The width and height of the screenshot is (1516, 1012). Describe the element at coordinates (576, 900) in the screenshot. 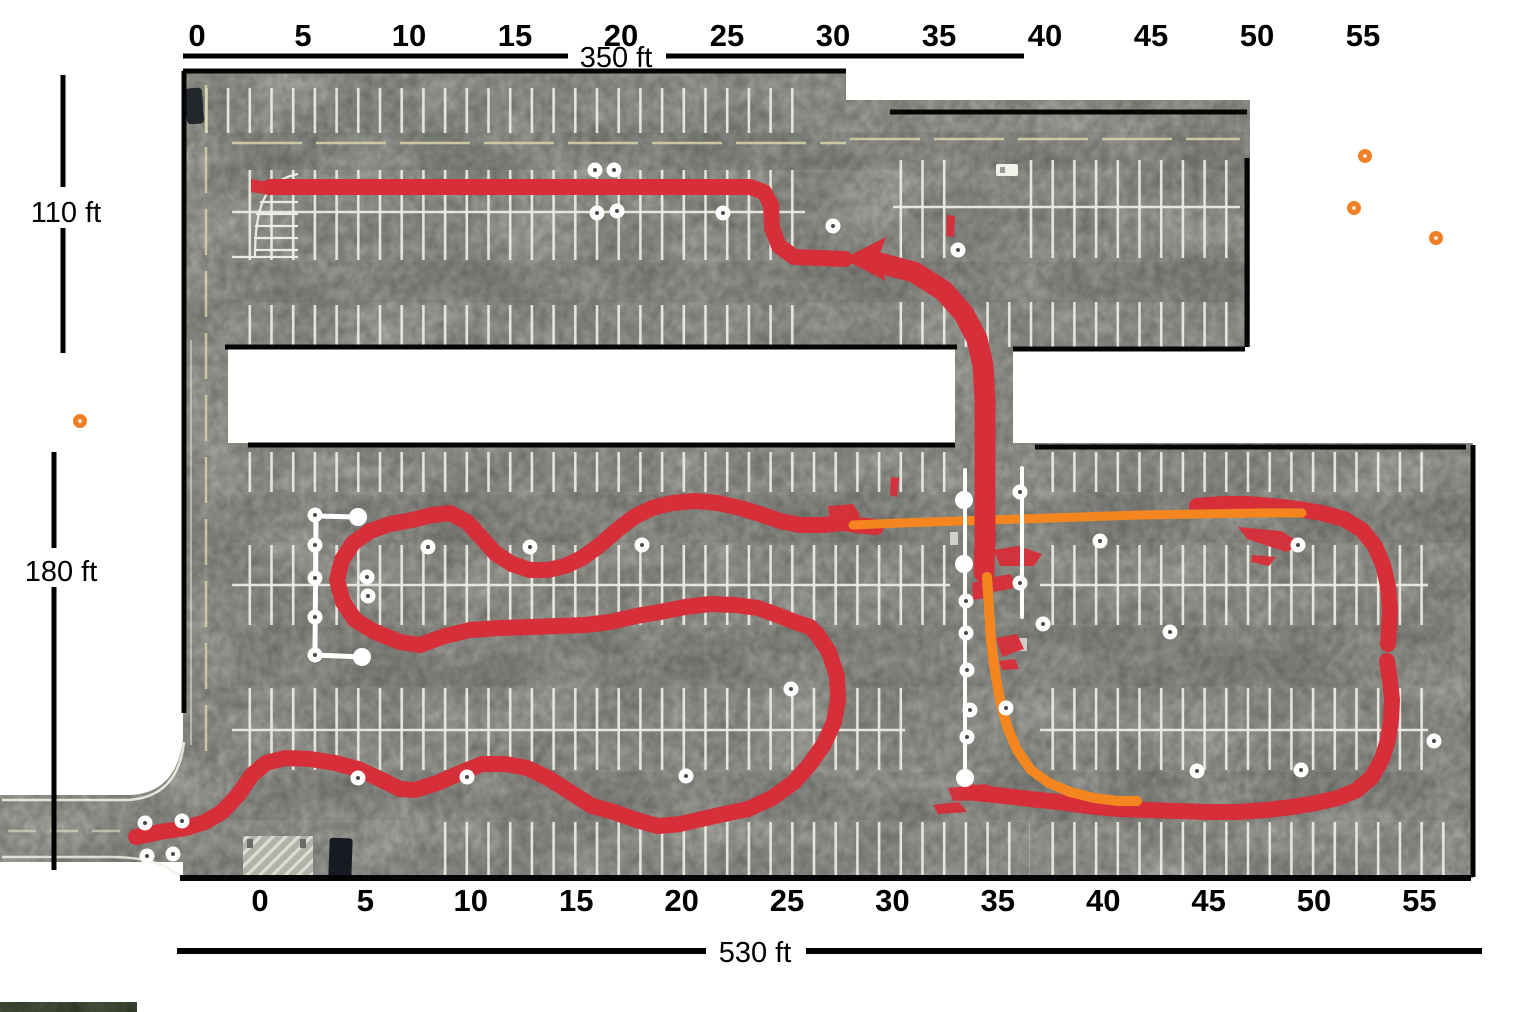

I see `bottom-ruler-tick-label: 15` at that location.